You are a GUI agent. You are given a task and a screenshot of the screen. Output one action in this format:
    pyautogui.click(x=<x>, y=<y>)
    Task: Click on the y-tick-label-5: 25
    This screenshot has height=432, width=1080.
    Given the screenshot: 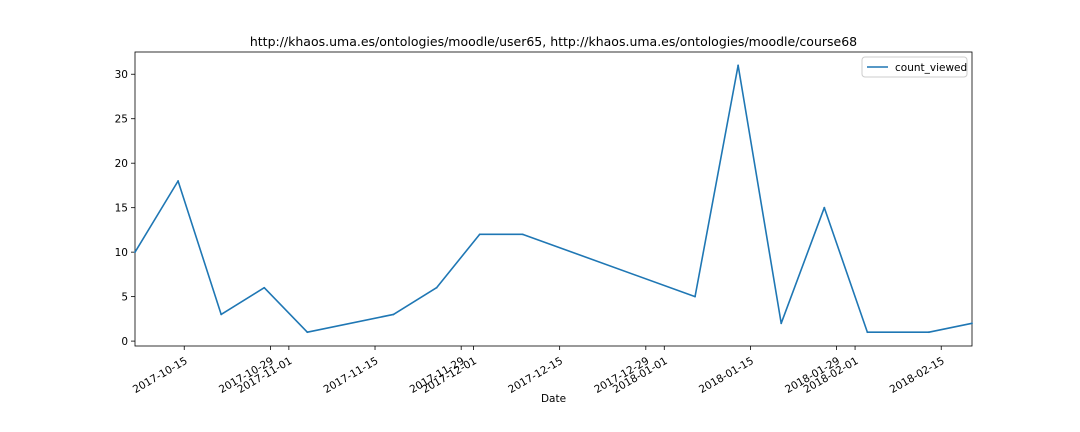 What is the action you would take?
    pyautogui.click(x=121, y=120)
    